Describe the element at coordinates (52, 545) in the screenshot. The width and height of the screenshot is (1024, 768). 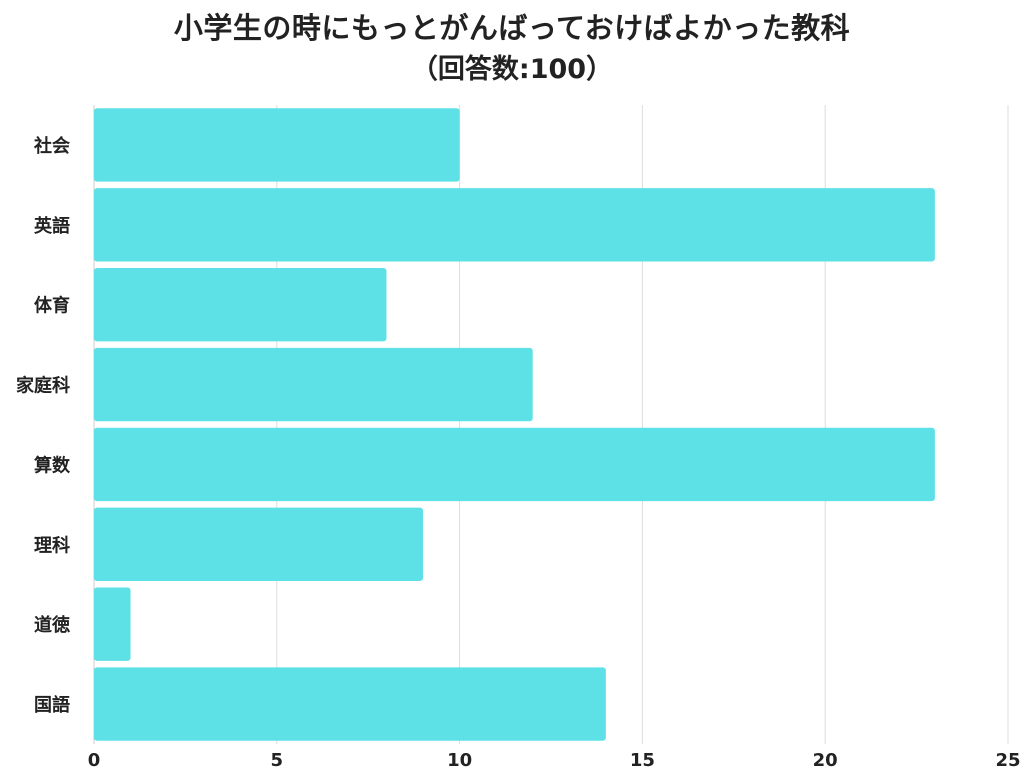
I see `category-label-5: 理科` at that location.